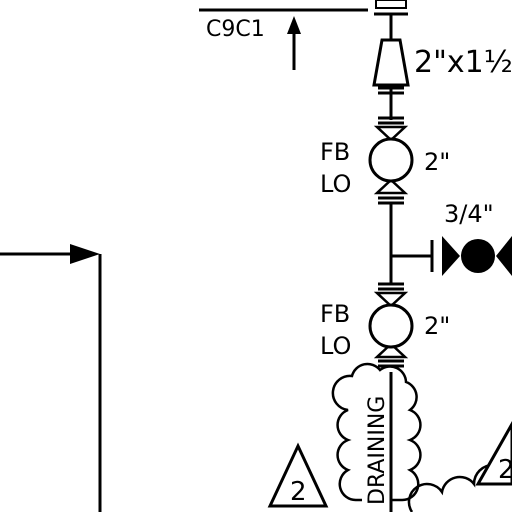 This screenshot has width=512, height=512. I want to click on branch-size-label: 3/4", so click(469, 214).